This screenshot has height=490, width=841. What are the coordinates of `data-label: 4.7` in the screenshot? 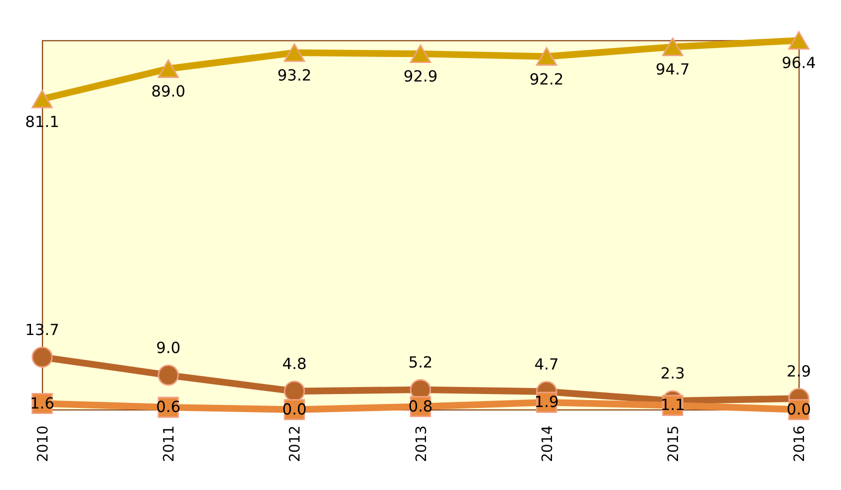 It's located at (546, 365).